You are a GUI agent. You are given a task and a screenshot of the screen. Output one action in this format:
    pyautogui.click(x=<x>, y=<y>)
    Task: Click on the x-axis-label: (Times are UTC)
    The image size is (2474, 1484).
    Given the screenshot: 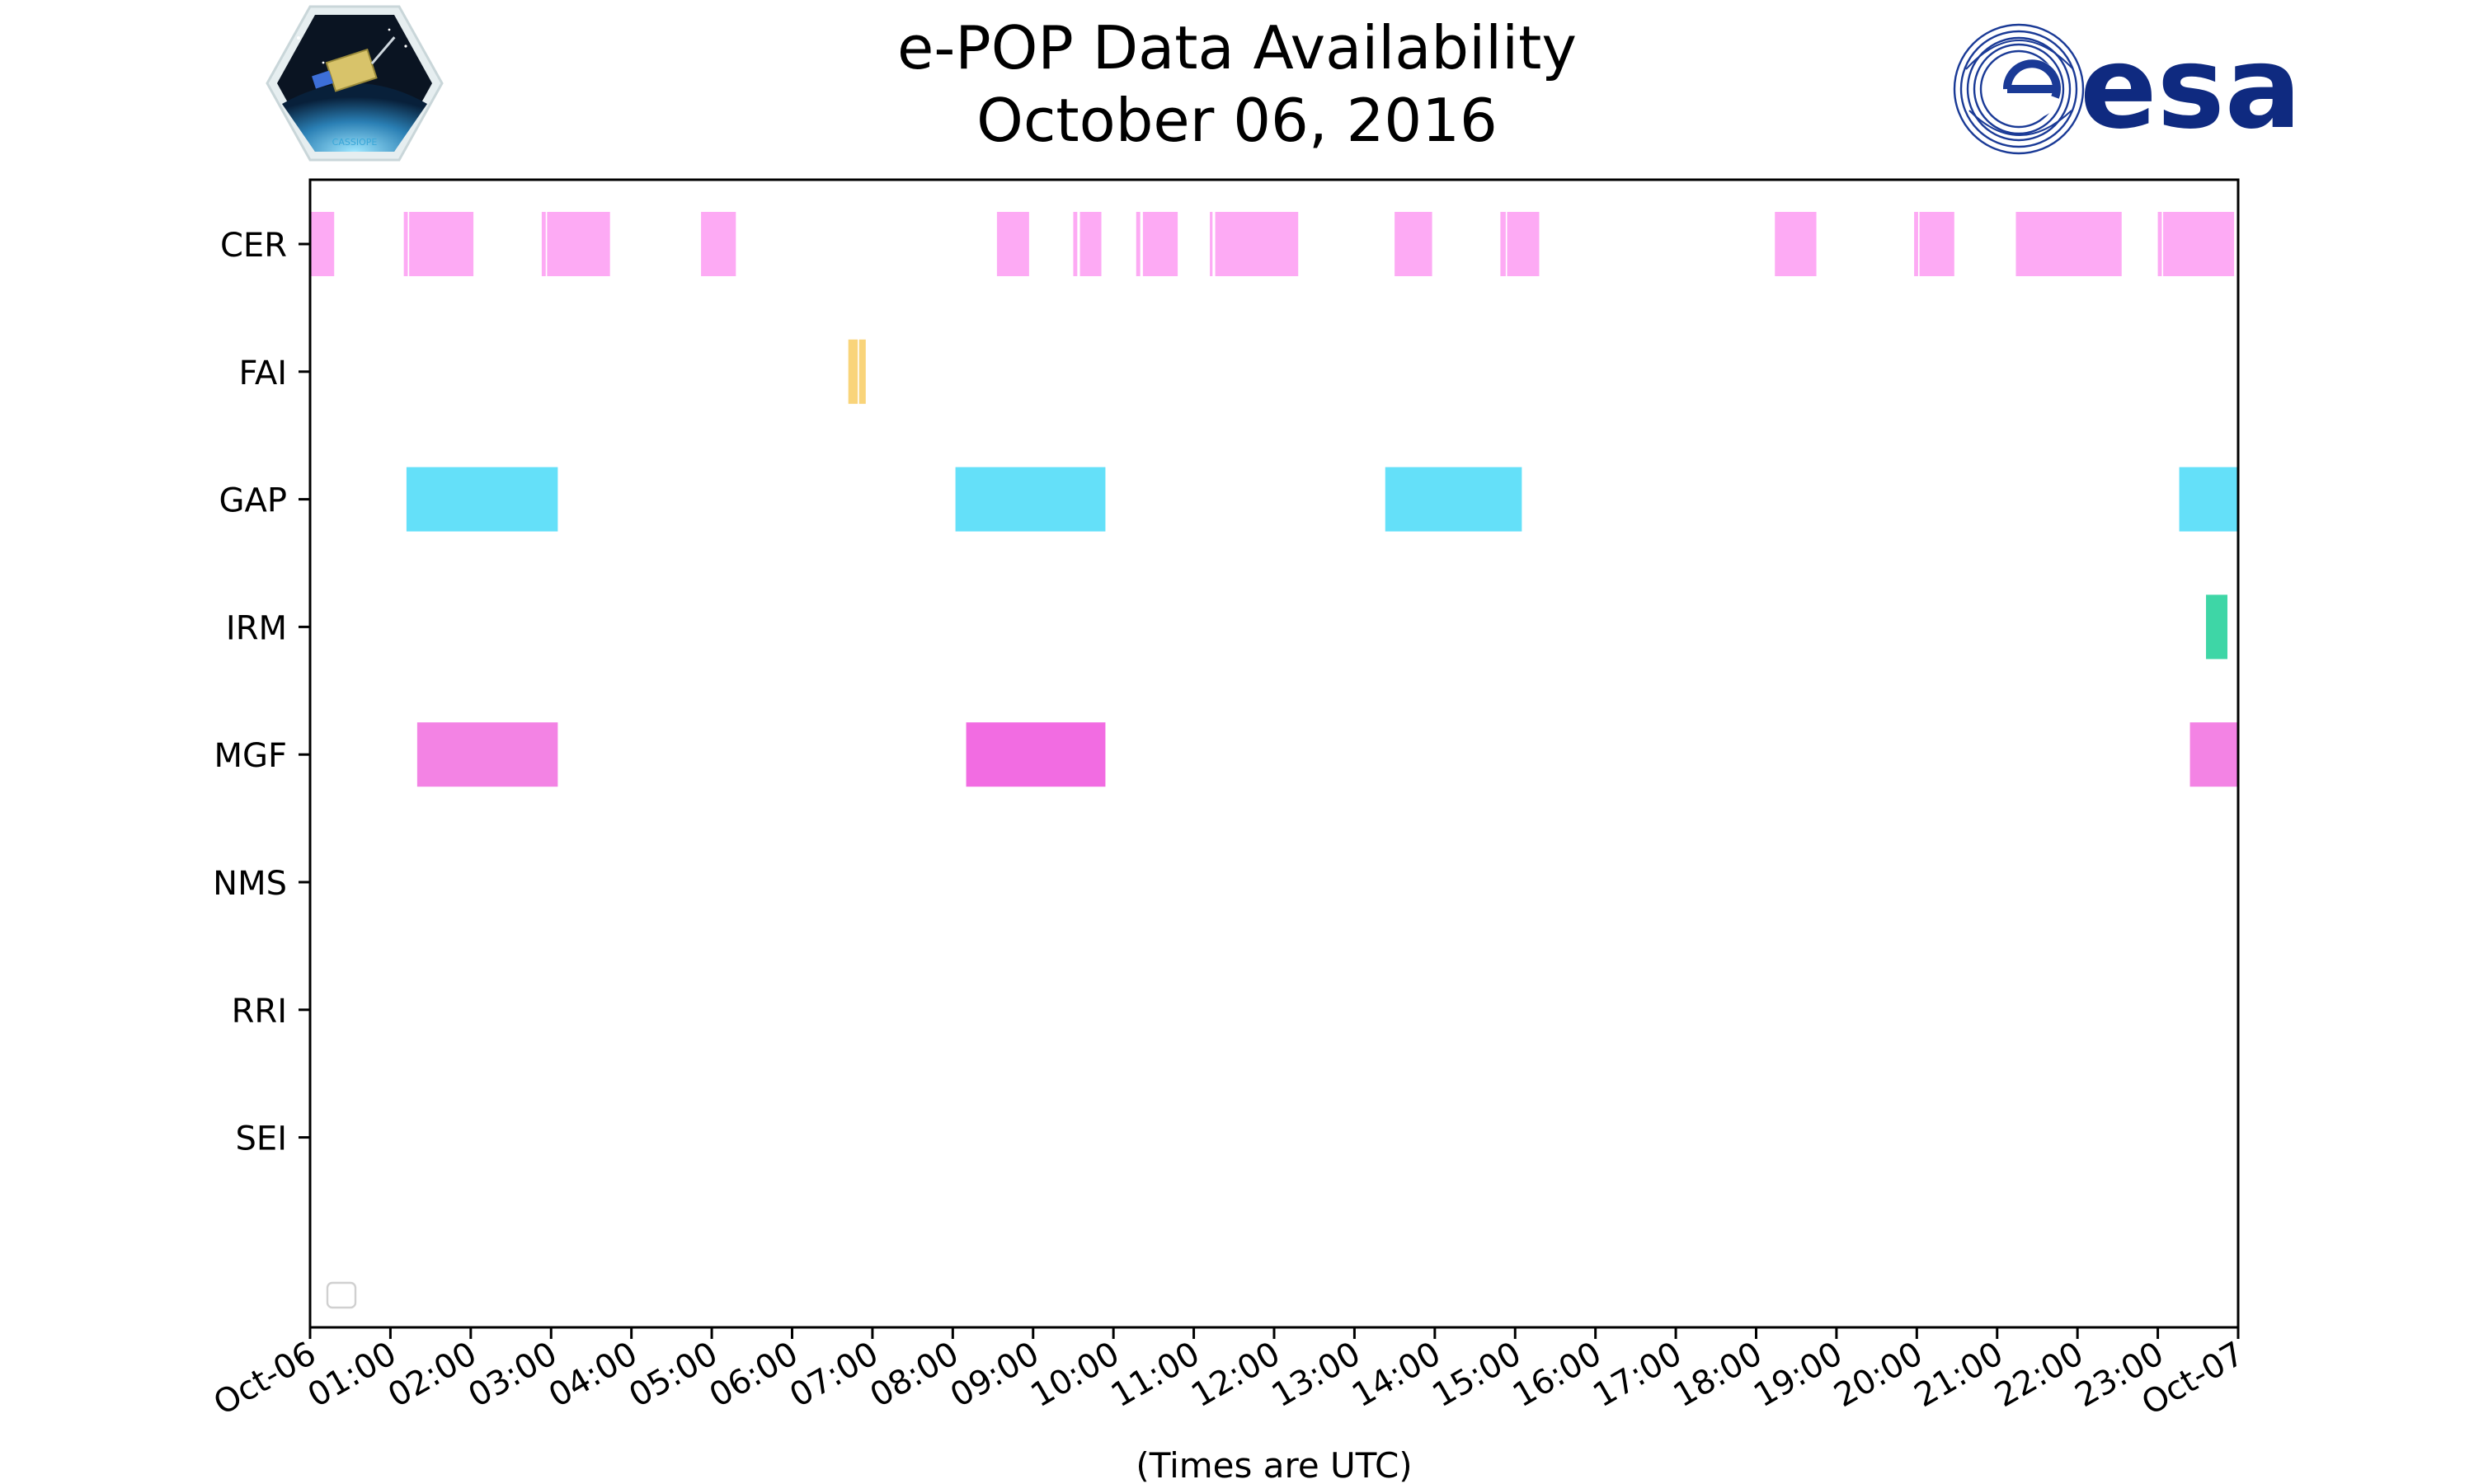 What is the action you would take?
    pyautogui.click(x=1274, y=1464)
    